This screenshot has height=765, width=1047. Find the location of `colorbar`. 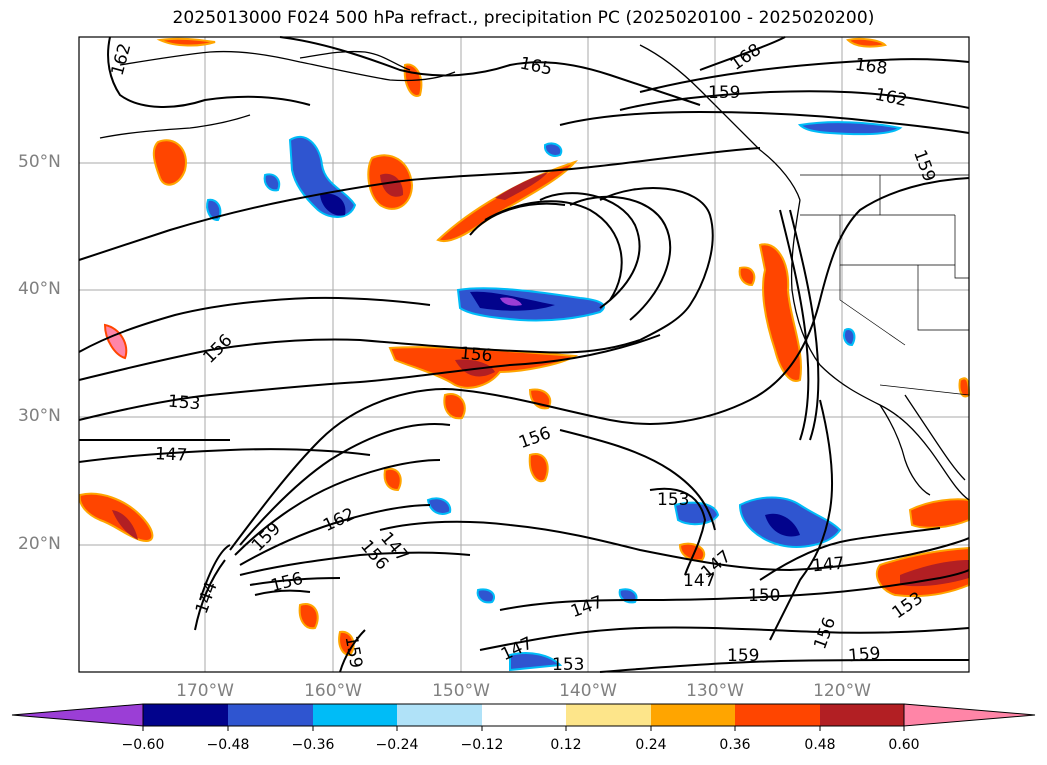

colorbar is located at coordinates (523, 717).